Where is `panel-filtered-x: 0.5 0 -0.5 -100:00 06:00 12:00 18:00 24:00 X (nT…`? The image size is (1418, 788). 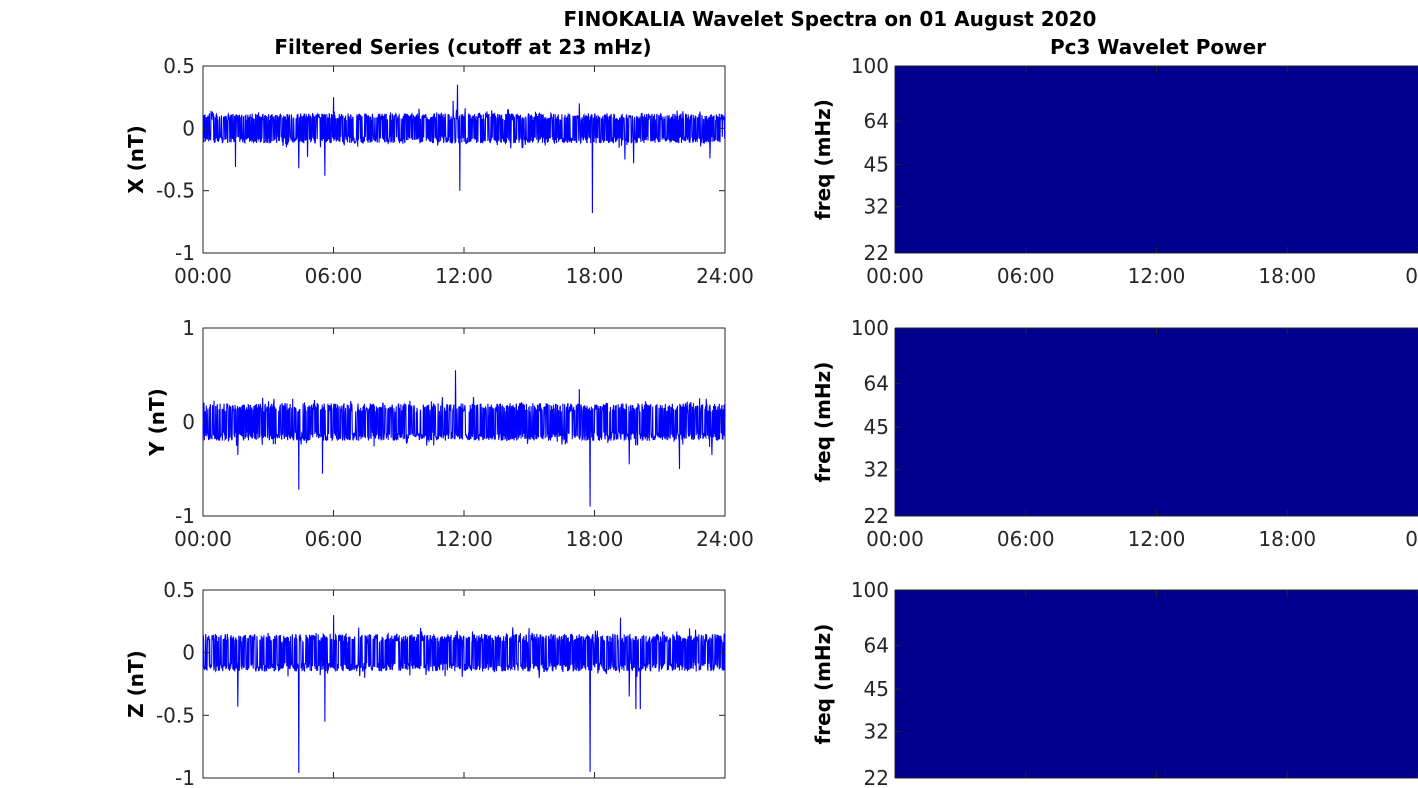
panel-filtered-x: 0.5 0 -0.5 -100:00 06:00 12:00 18:00 24:00 X (nT… is located at coordinates (439, 171).